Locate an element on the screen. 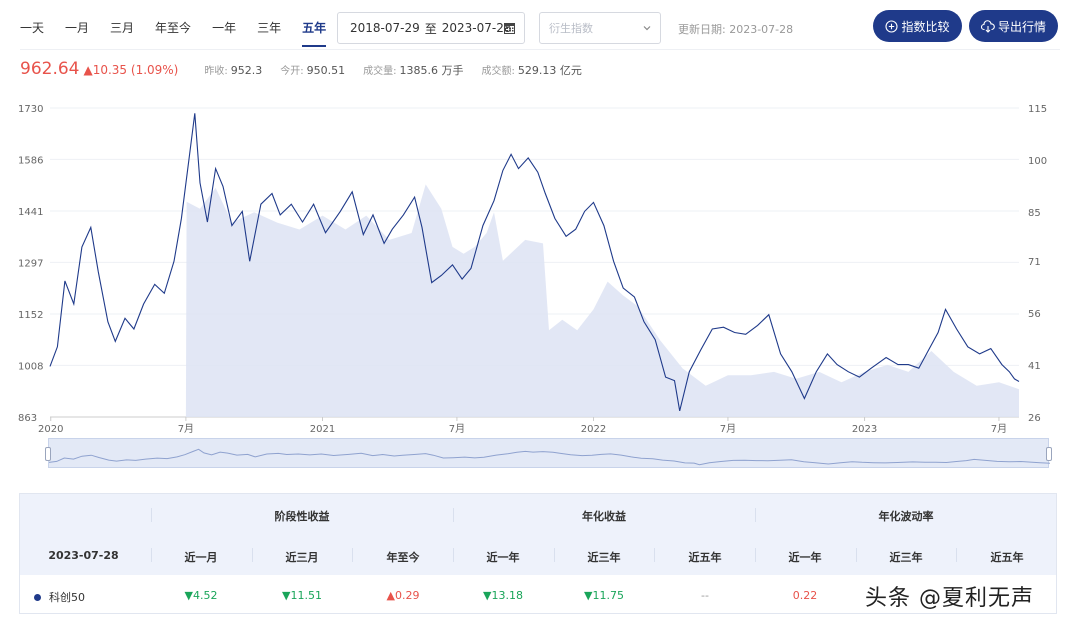 This screenshot has height=627, width=1080. amount-label: 成交额: is located at coordinates (498, 71).